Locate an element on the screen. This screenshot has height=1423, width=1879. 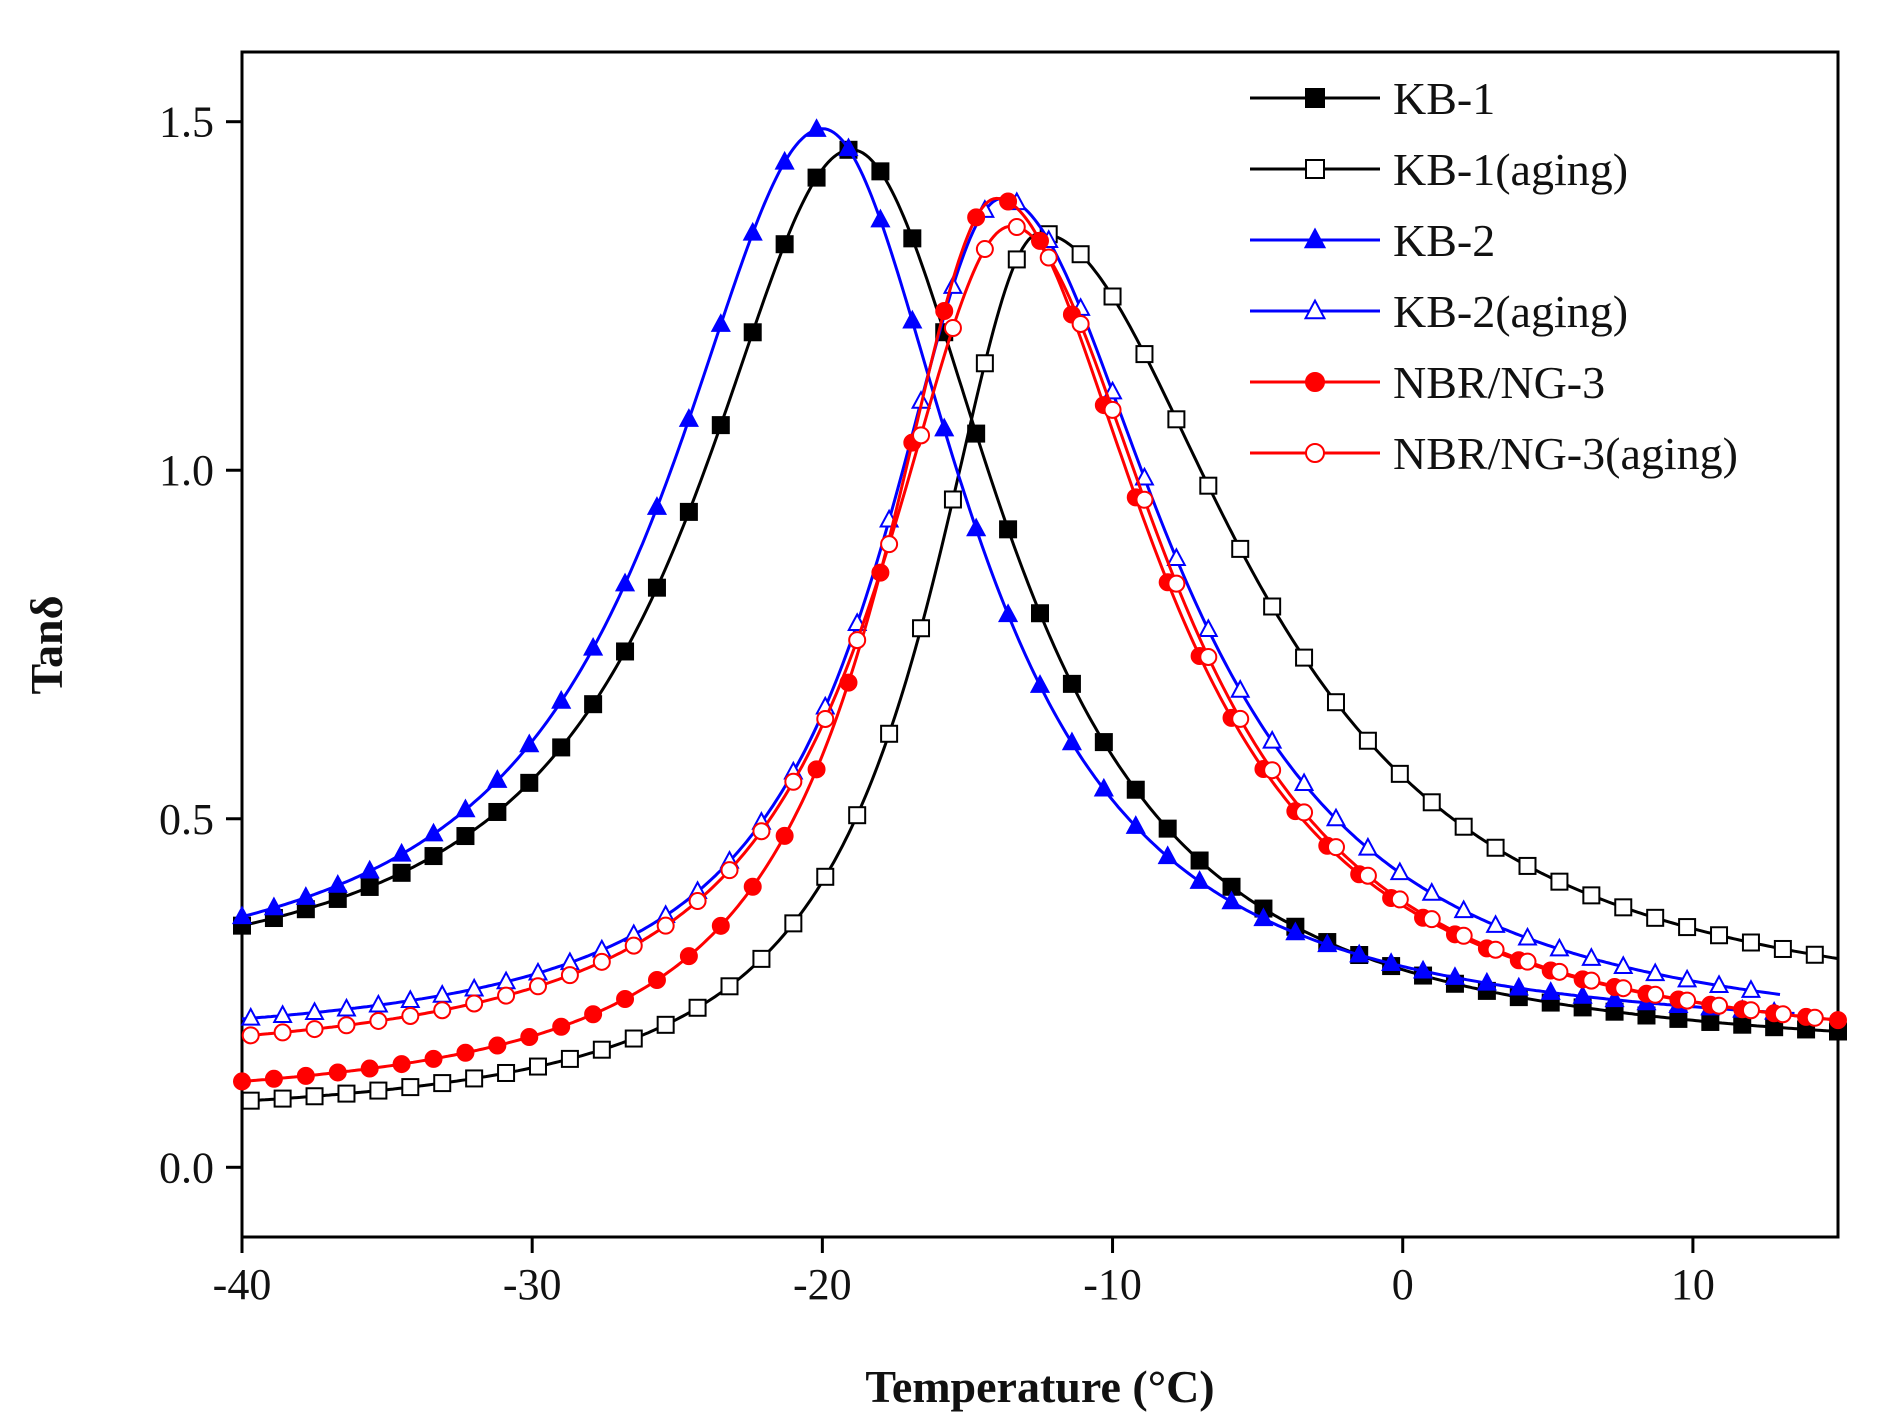
x-tick-label: -30 is located at coordinates (532, 1284).